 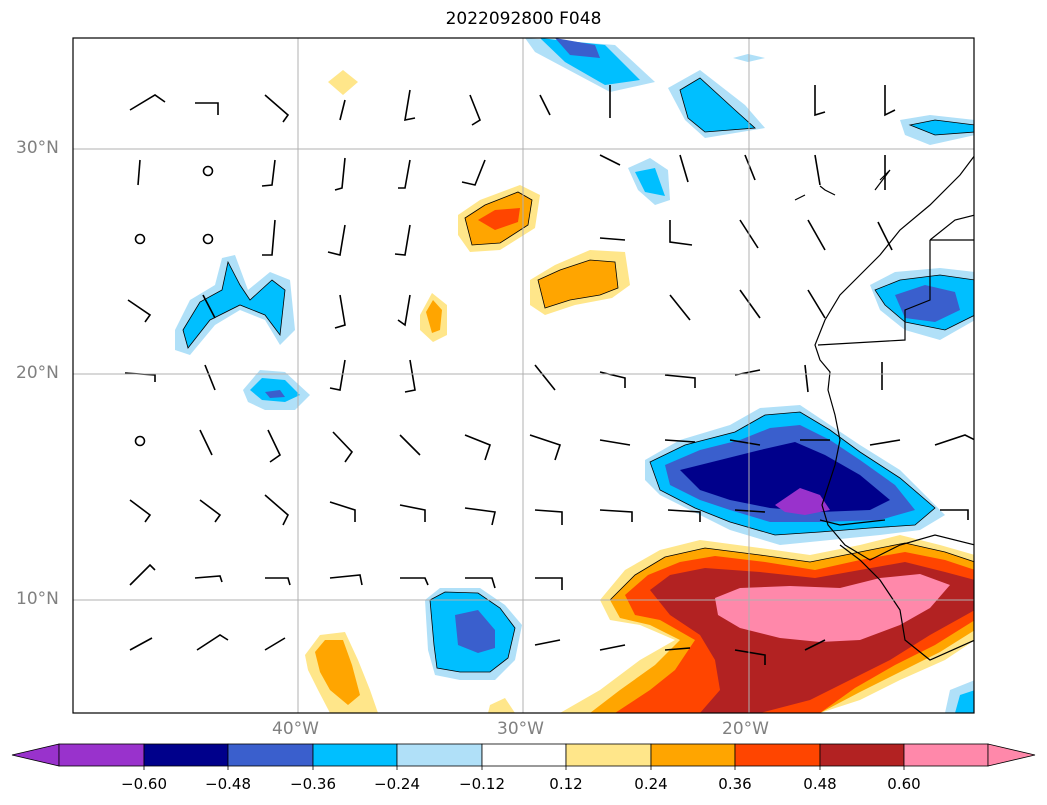 What do you see at coordinates (566, 784) in the screenshot?
I see `colorbar-tick: 0.12` at bounding box center [566, 784].